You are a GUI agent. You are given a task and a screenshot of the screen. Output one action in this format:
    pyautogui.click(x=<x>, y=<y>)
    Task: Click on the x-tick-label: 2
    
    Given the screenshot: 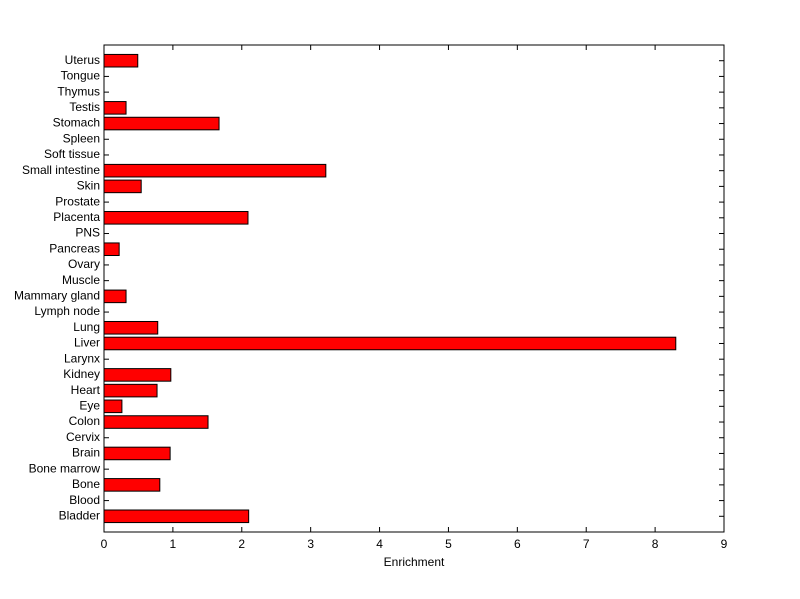 What is the action you would take?
    pyautogui.click(x=241, y=544)
    